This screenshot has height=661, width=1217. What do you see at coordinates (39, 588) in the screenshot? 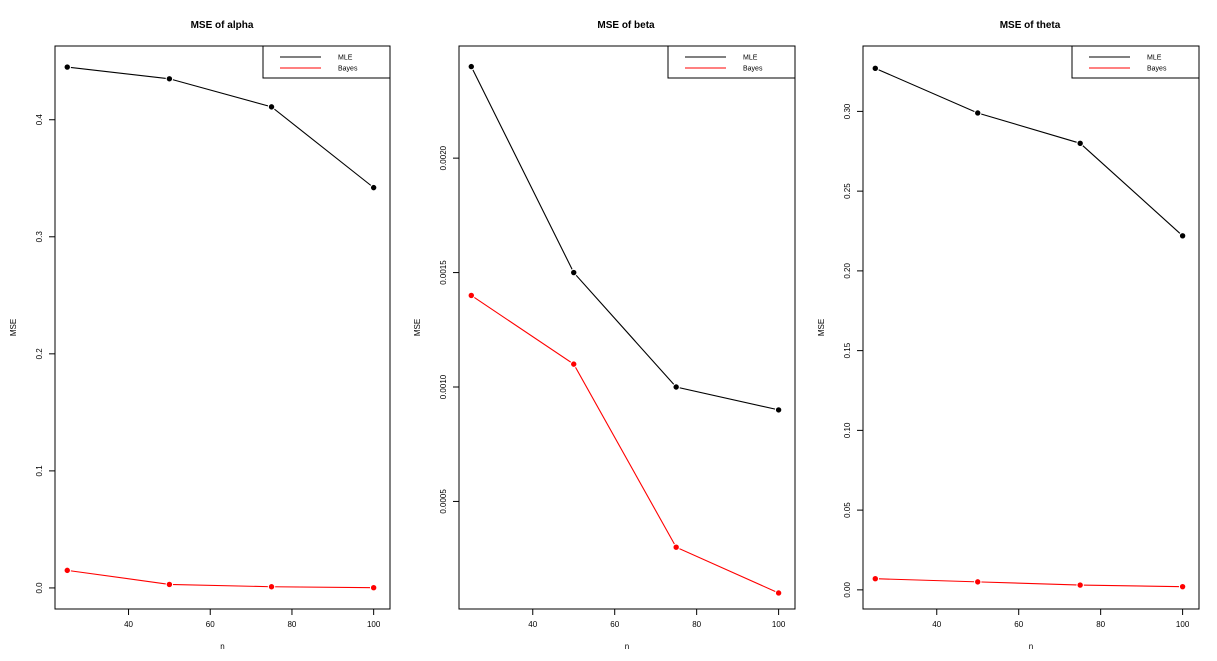
I see `y-tick-label: 0.0` at bounding box center [39, 588].